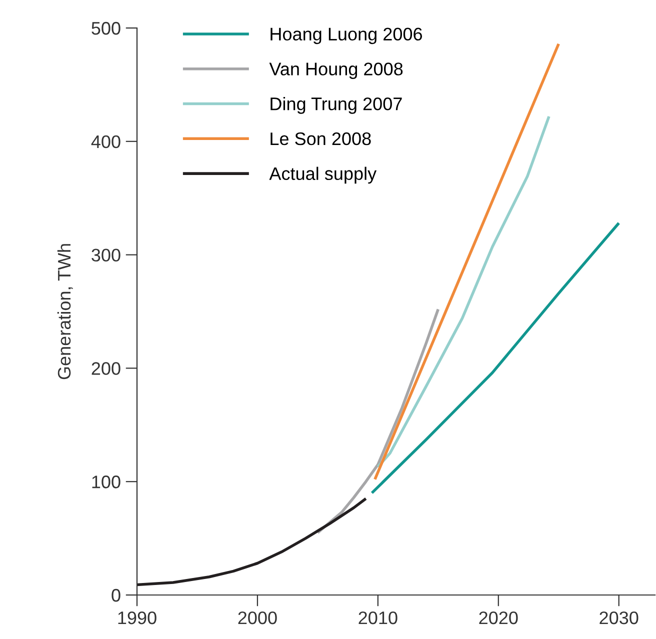  I want to click on legend-label: Ding Trung 2007, so click(336, 105).